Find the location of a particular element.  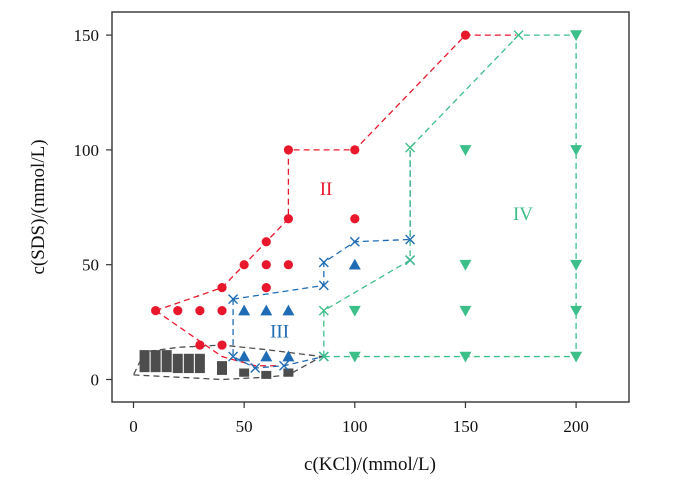

x-tick-label: 0 is located at coordinates (133, 426).